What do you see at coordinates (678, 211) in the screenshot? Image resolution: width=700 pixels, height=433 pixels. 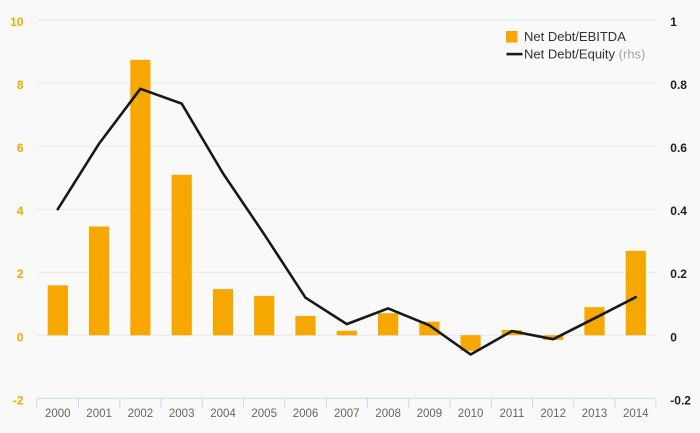 I see `svg-text: 0.4` at bounding box center [678, 211].